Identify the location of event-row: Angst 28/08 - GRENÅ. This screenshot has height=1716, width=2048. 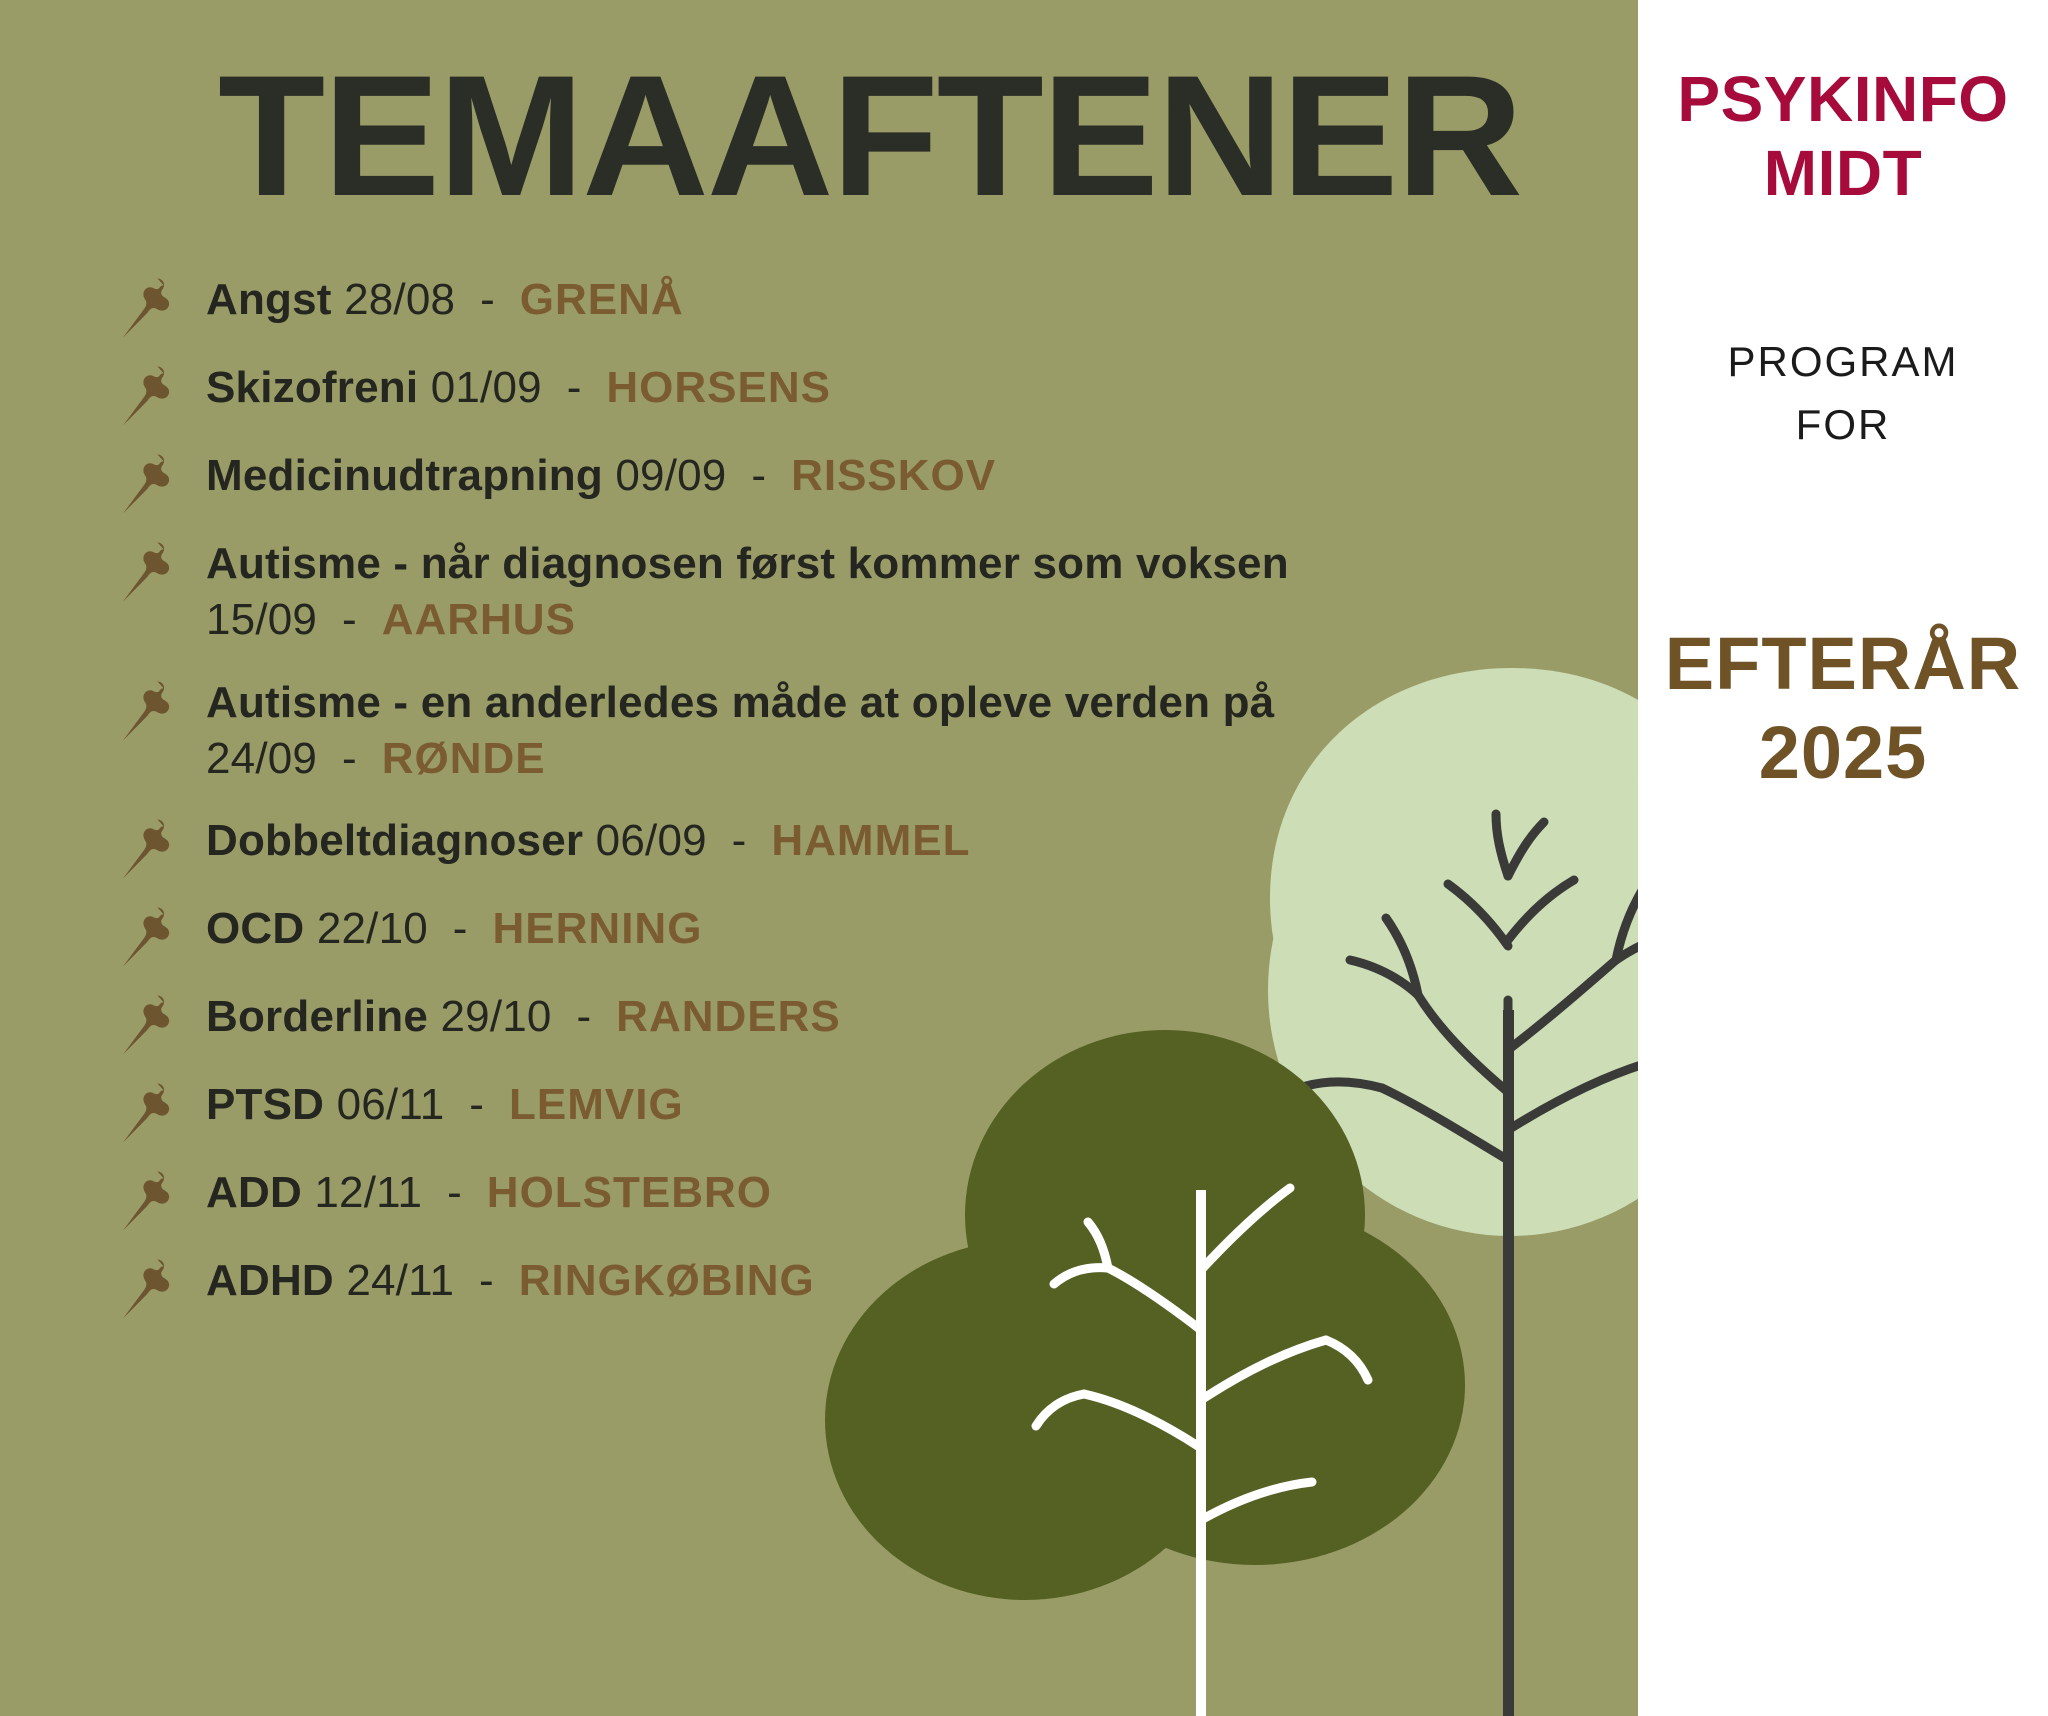
(828, 305).